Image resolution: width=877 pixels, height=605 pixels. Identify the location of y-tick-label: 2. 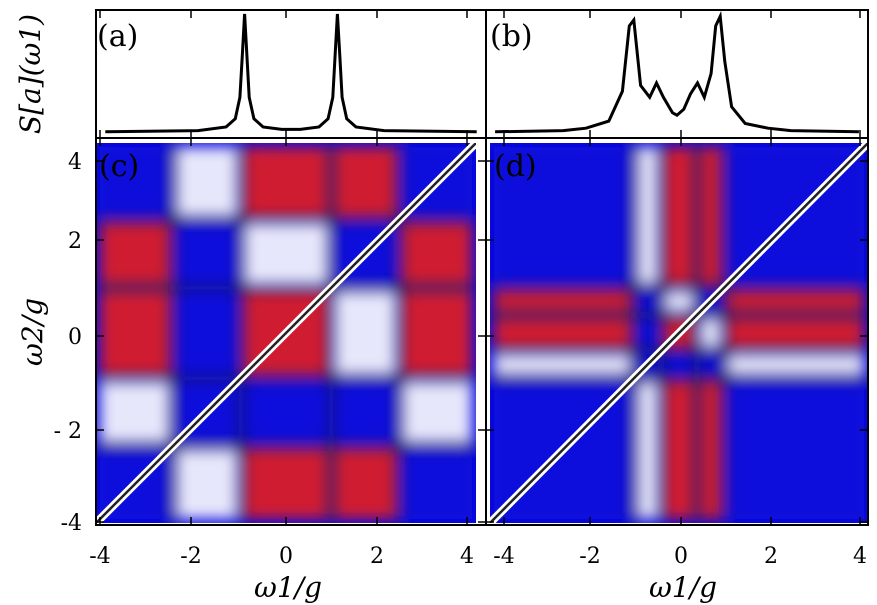
(75, 241).